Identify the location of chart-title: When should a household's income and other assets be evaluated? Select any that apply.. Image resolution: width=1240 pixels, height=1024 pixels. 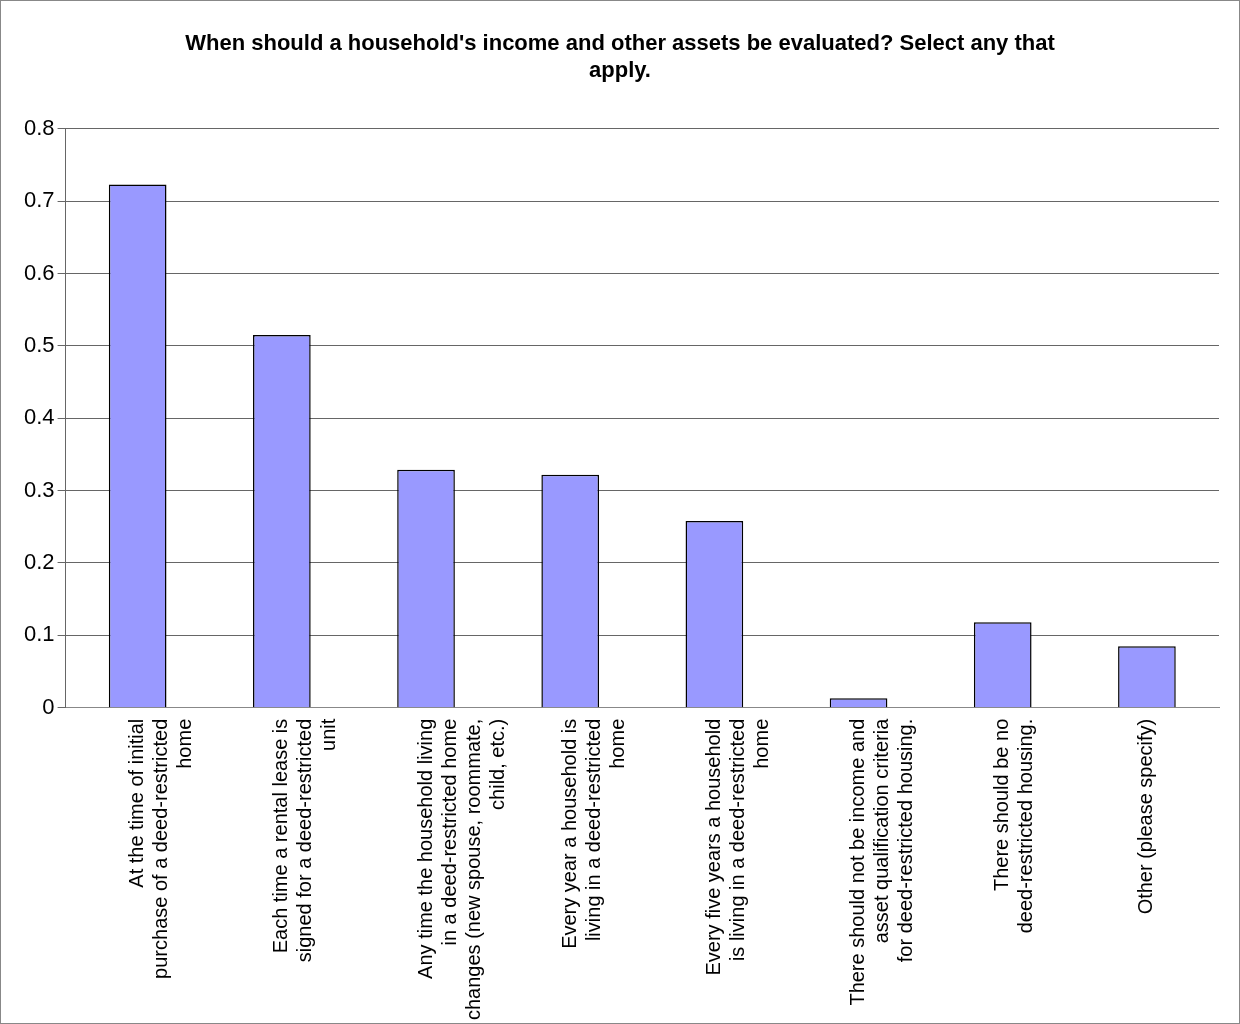
(620, 56).